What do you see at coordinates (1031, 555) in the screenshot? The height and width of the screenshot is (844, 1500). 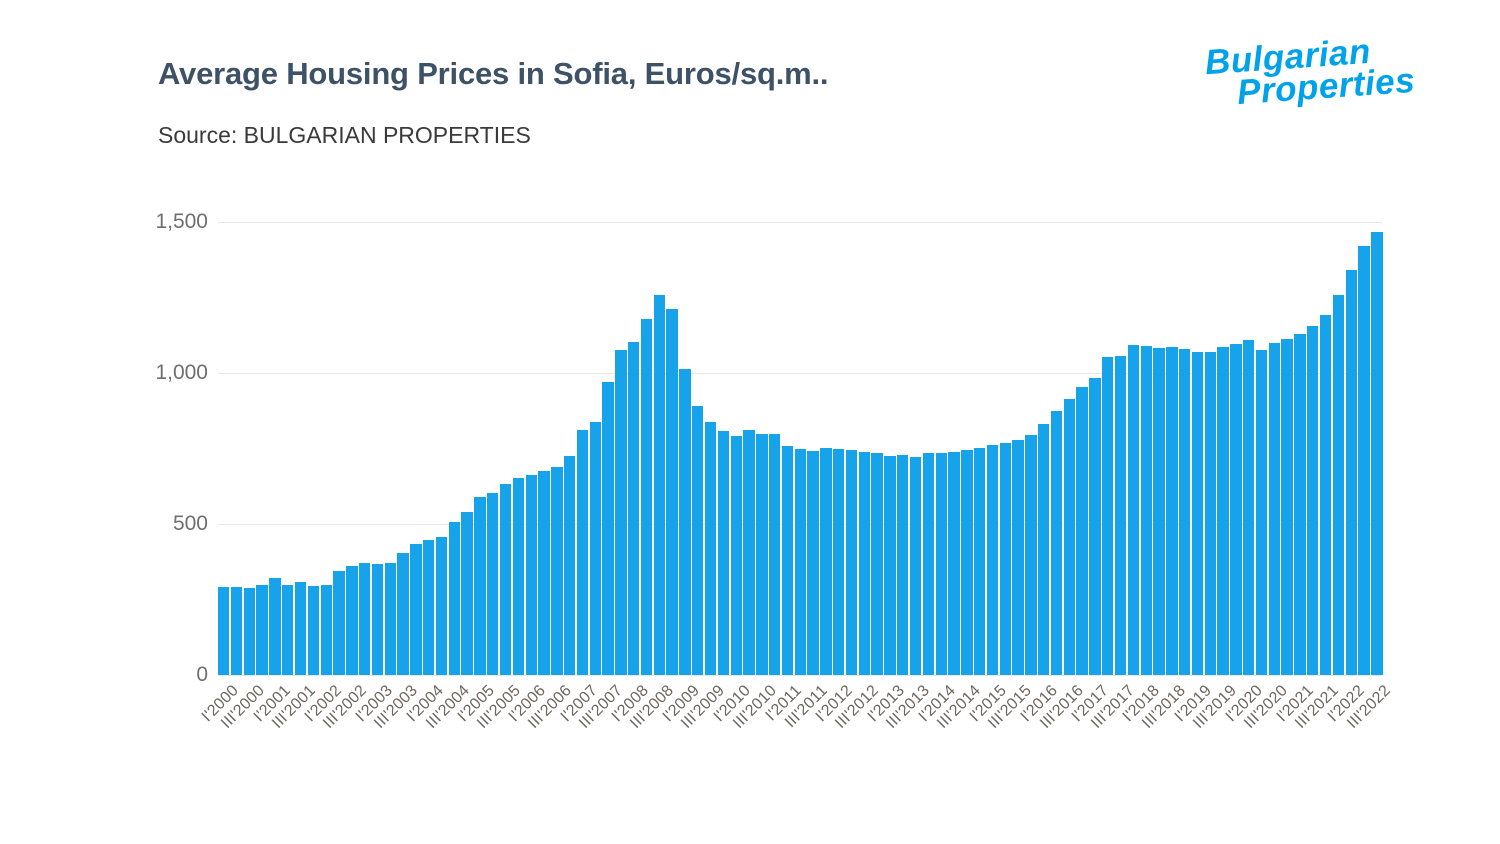 I see `bar-IV'2015` at bounding box center [1031, 555].